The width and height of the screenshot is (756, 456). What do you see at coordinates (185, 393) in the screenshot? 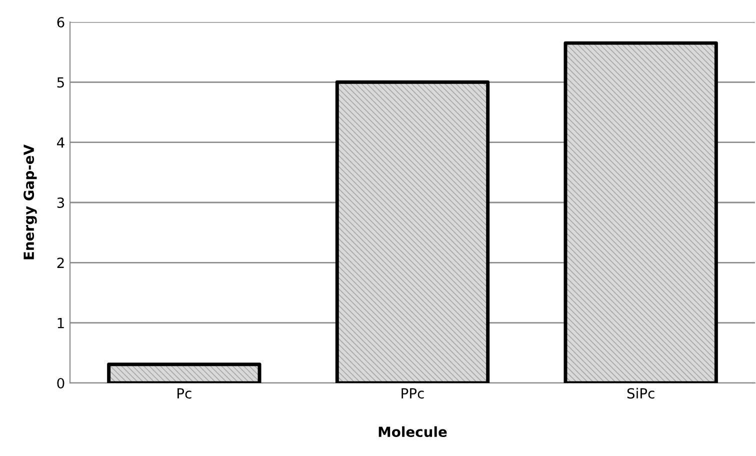
I see `x-tick-label: Pc` at bounding box center [185, 393].